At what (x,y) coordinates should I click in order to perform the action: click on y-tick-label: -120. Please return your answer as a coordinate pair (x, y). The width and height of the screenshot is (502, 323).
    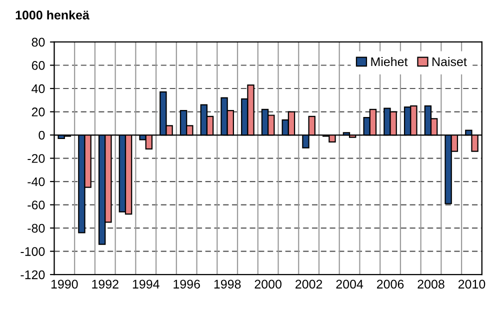
    Looking at the image, I should click on (32, 275).